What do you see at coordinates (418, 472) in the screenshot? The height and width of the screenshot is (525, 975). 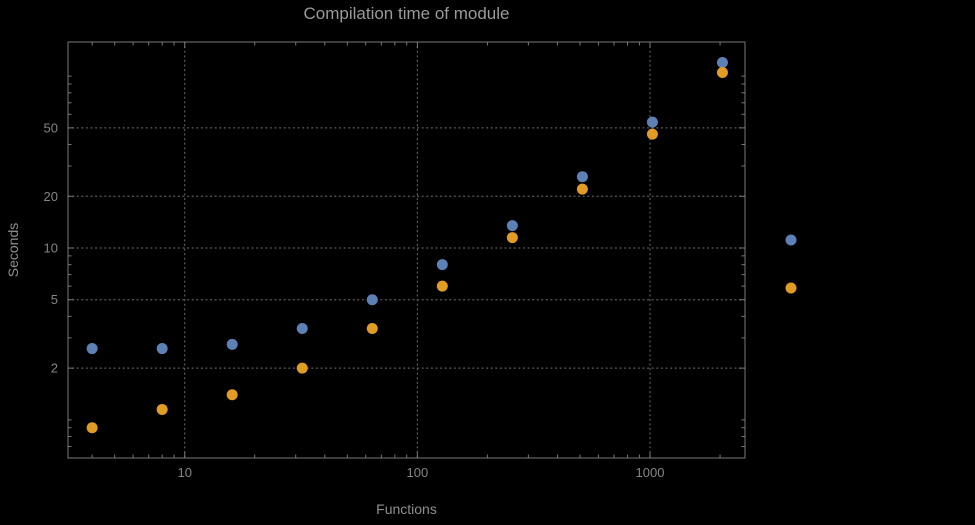 I see `x-tick-label: 100` at bounding box center [418, 472].